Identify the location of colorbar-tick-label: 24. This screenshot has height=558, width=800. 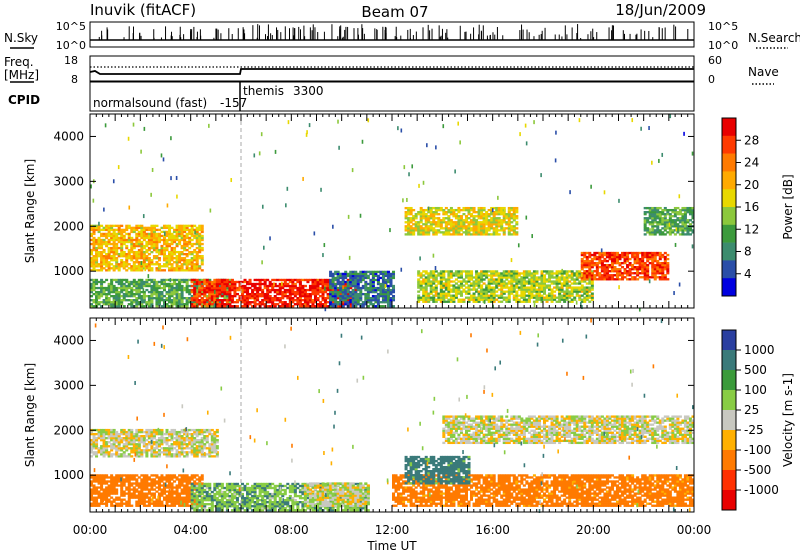
(751, 163).